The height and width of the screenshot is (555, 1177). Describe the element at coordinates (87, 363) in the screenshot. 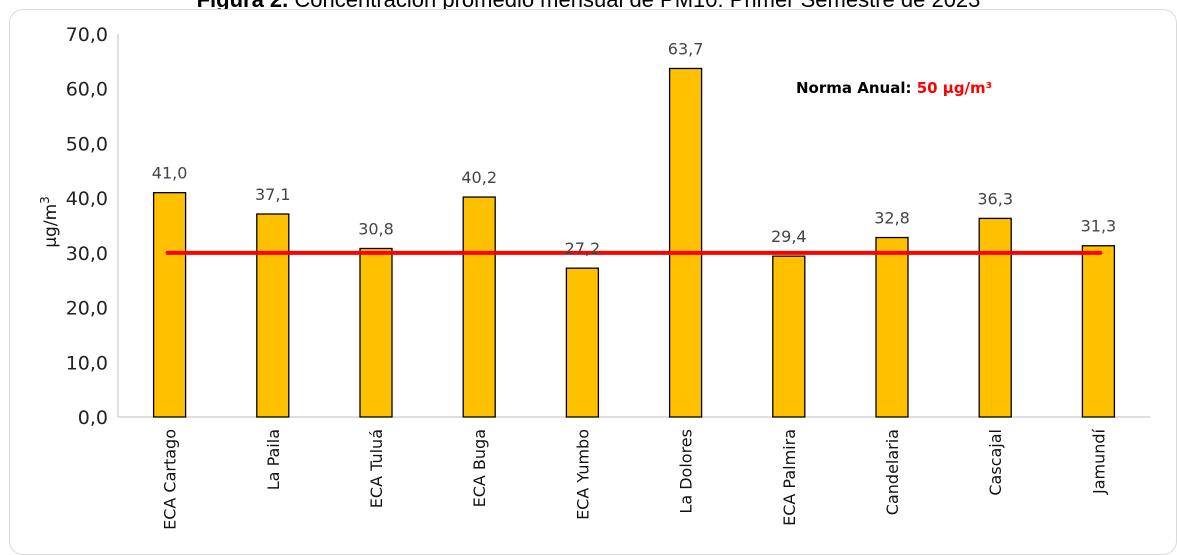

I see `y-tick-label: 10,0` at that location.